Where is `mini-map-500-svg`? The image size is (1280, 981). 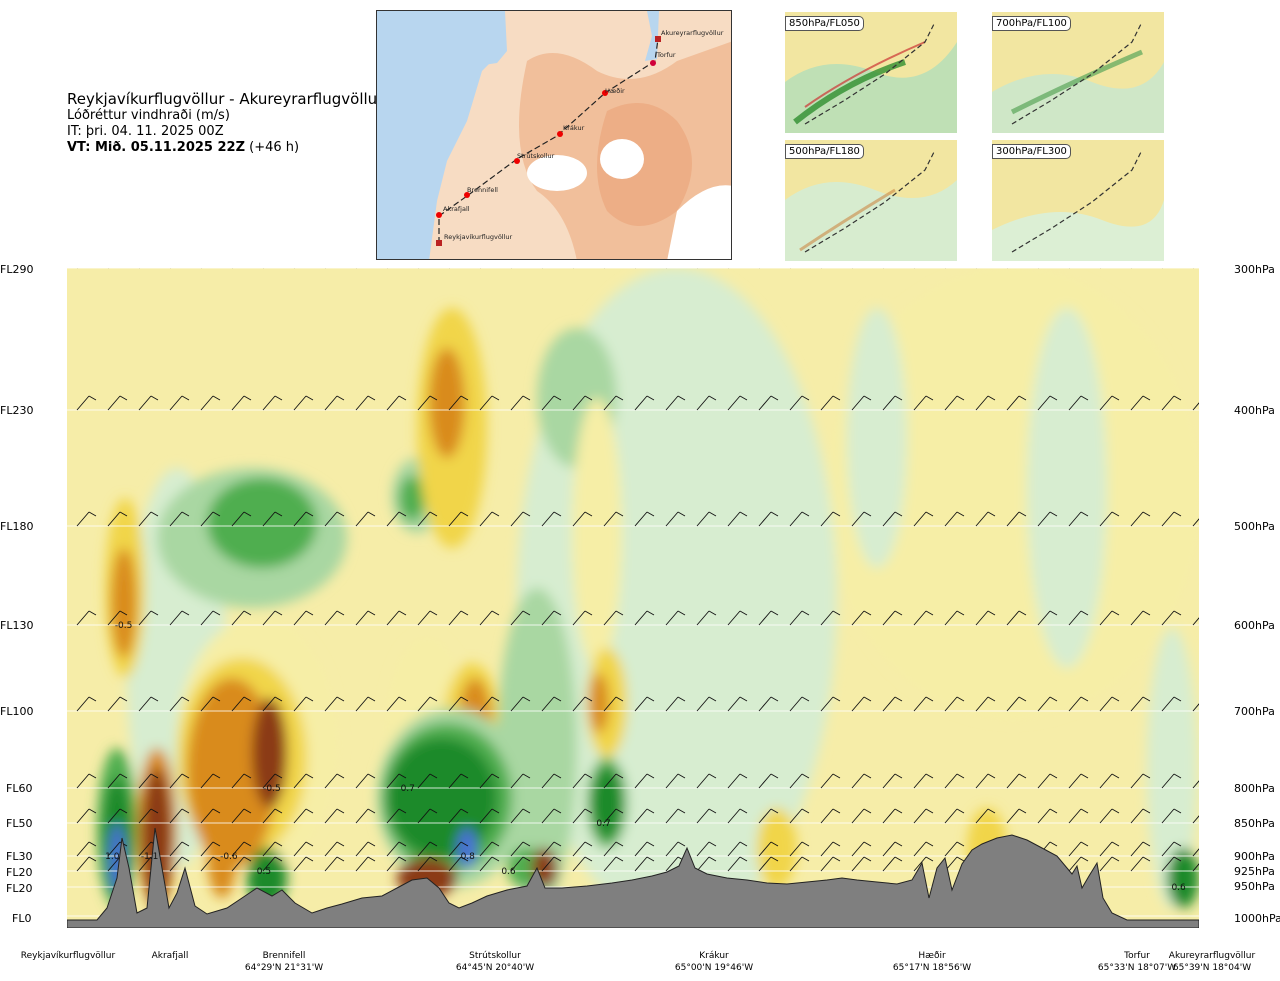 mini-map-500-svg is located at coordinates (871, 200).